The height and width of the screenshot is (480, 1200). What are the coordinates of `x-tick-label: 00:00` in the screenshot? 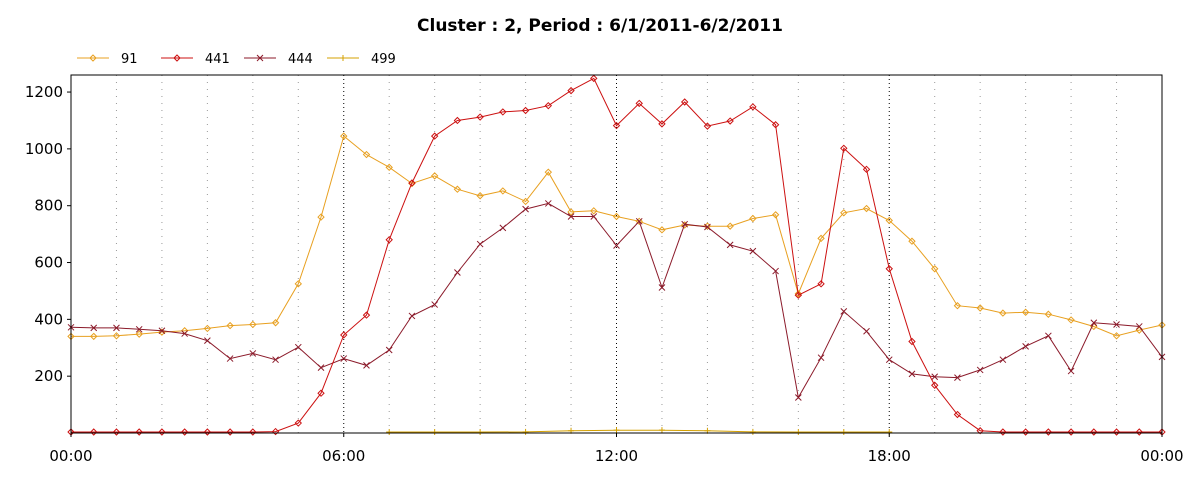 It's located at (70, 456).